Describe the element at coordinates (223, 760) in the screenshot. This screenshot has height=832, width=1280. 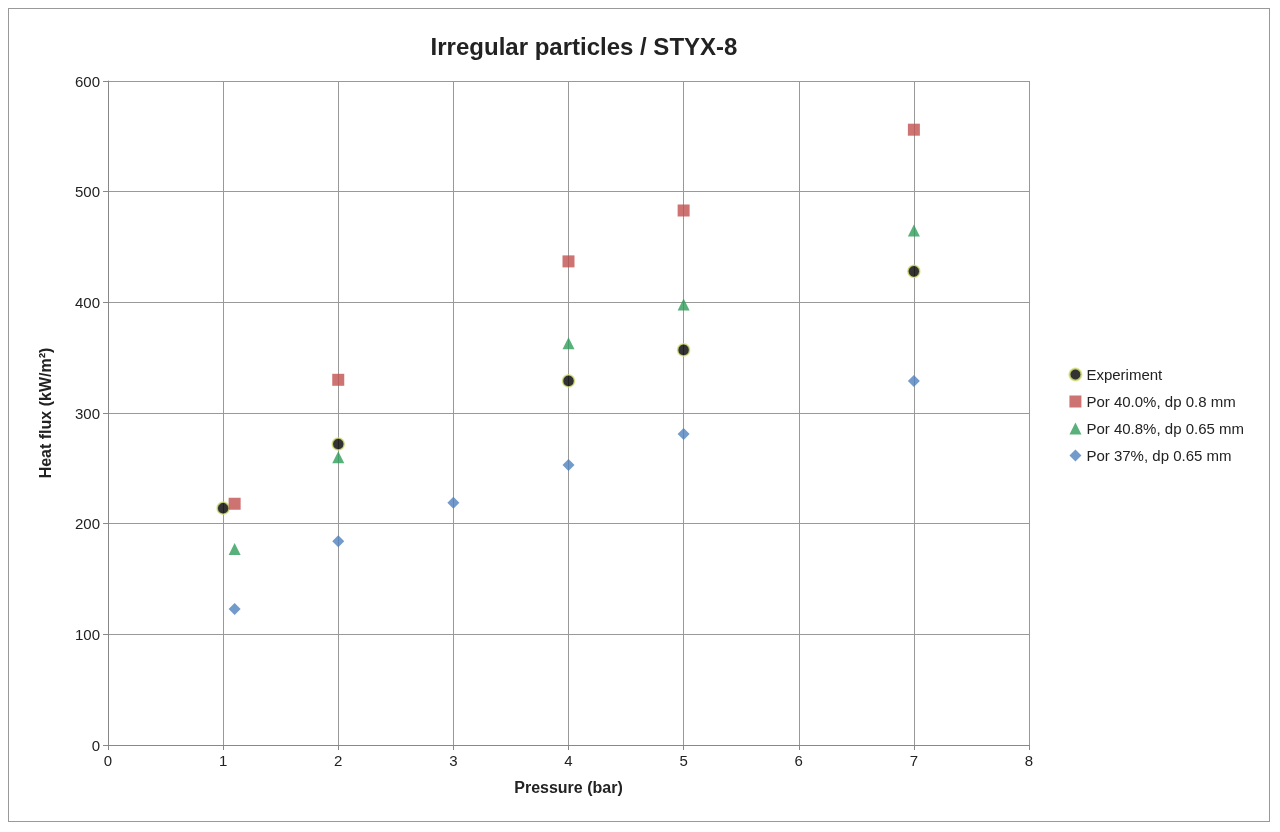
I see `x-tick-label: 1` at that location.